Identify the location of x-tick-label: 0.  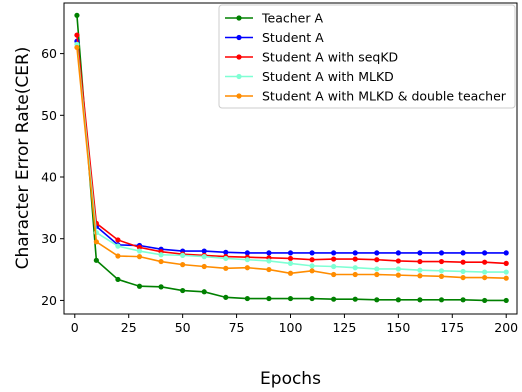
(75, 327).